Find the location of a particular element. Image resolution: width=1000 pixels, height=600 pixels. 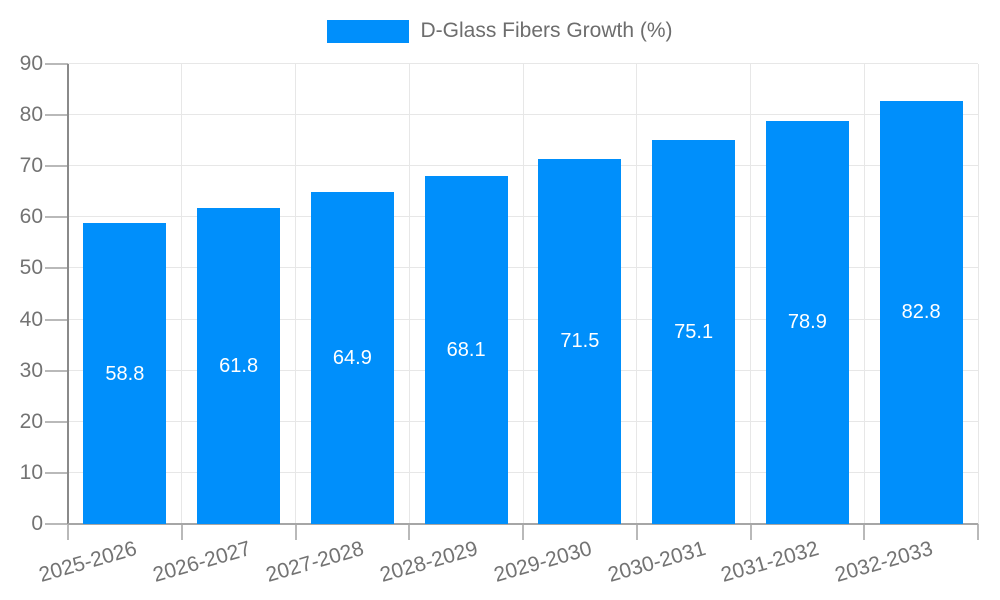

bar-value-label: 75.1 is located at coordinates (694, 332).